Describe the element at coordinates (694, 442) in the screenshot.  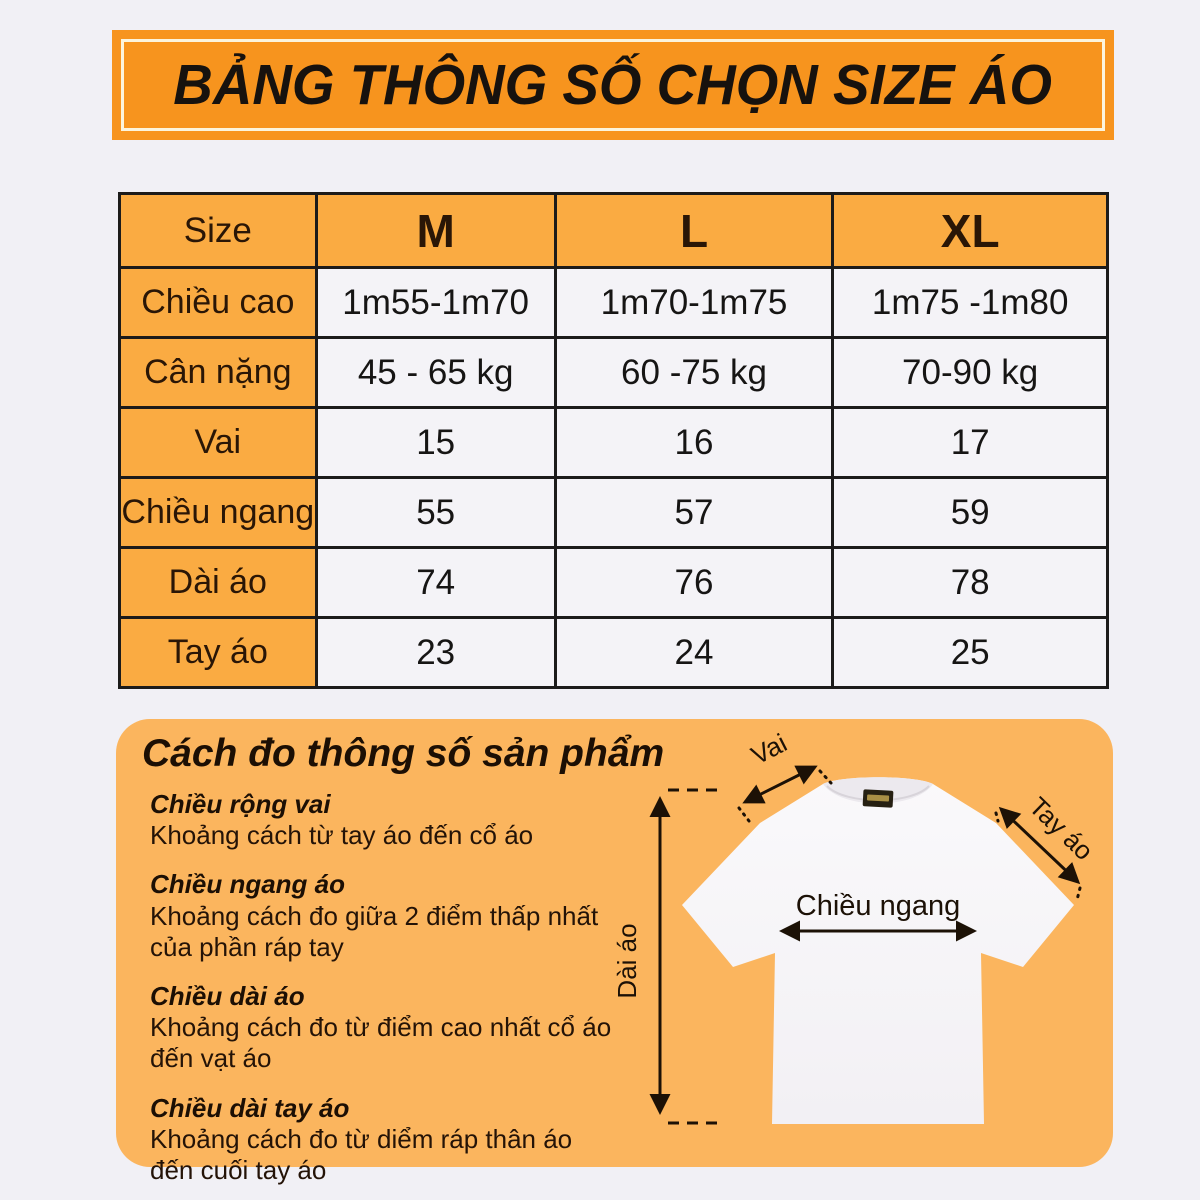
I see `cell-value: 16` at that location.